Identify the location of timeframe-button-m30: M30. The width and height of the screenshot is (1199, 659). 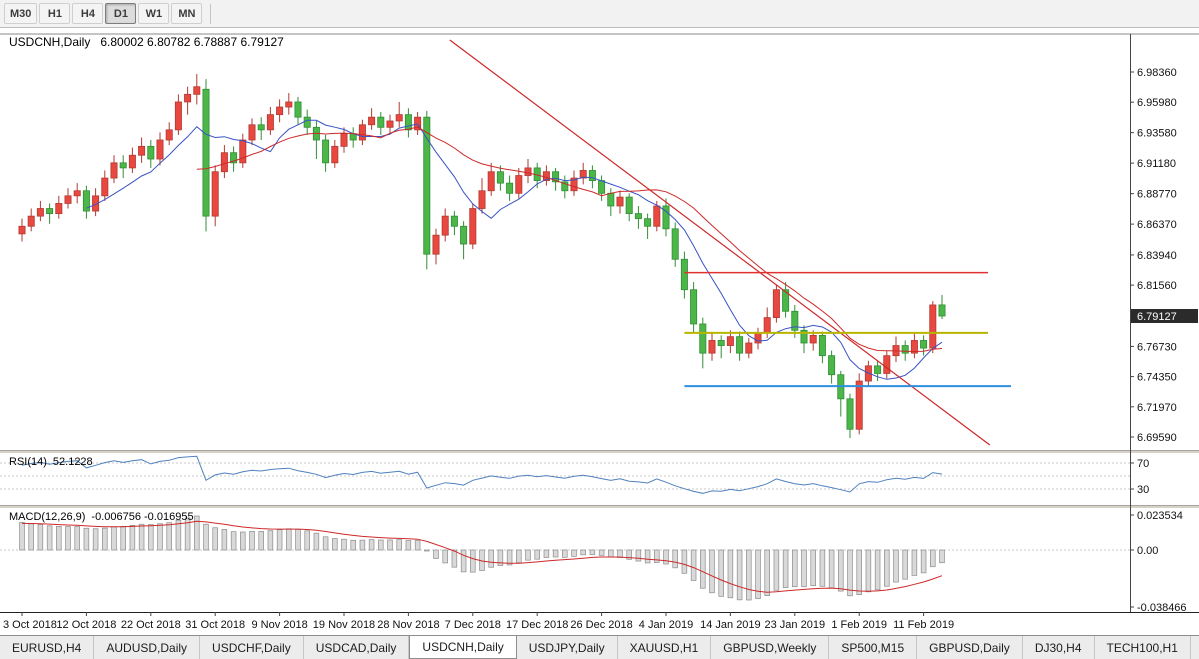
(21, 13).